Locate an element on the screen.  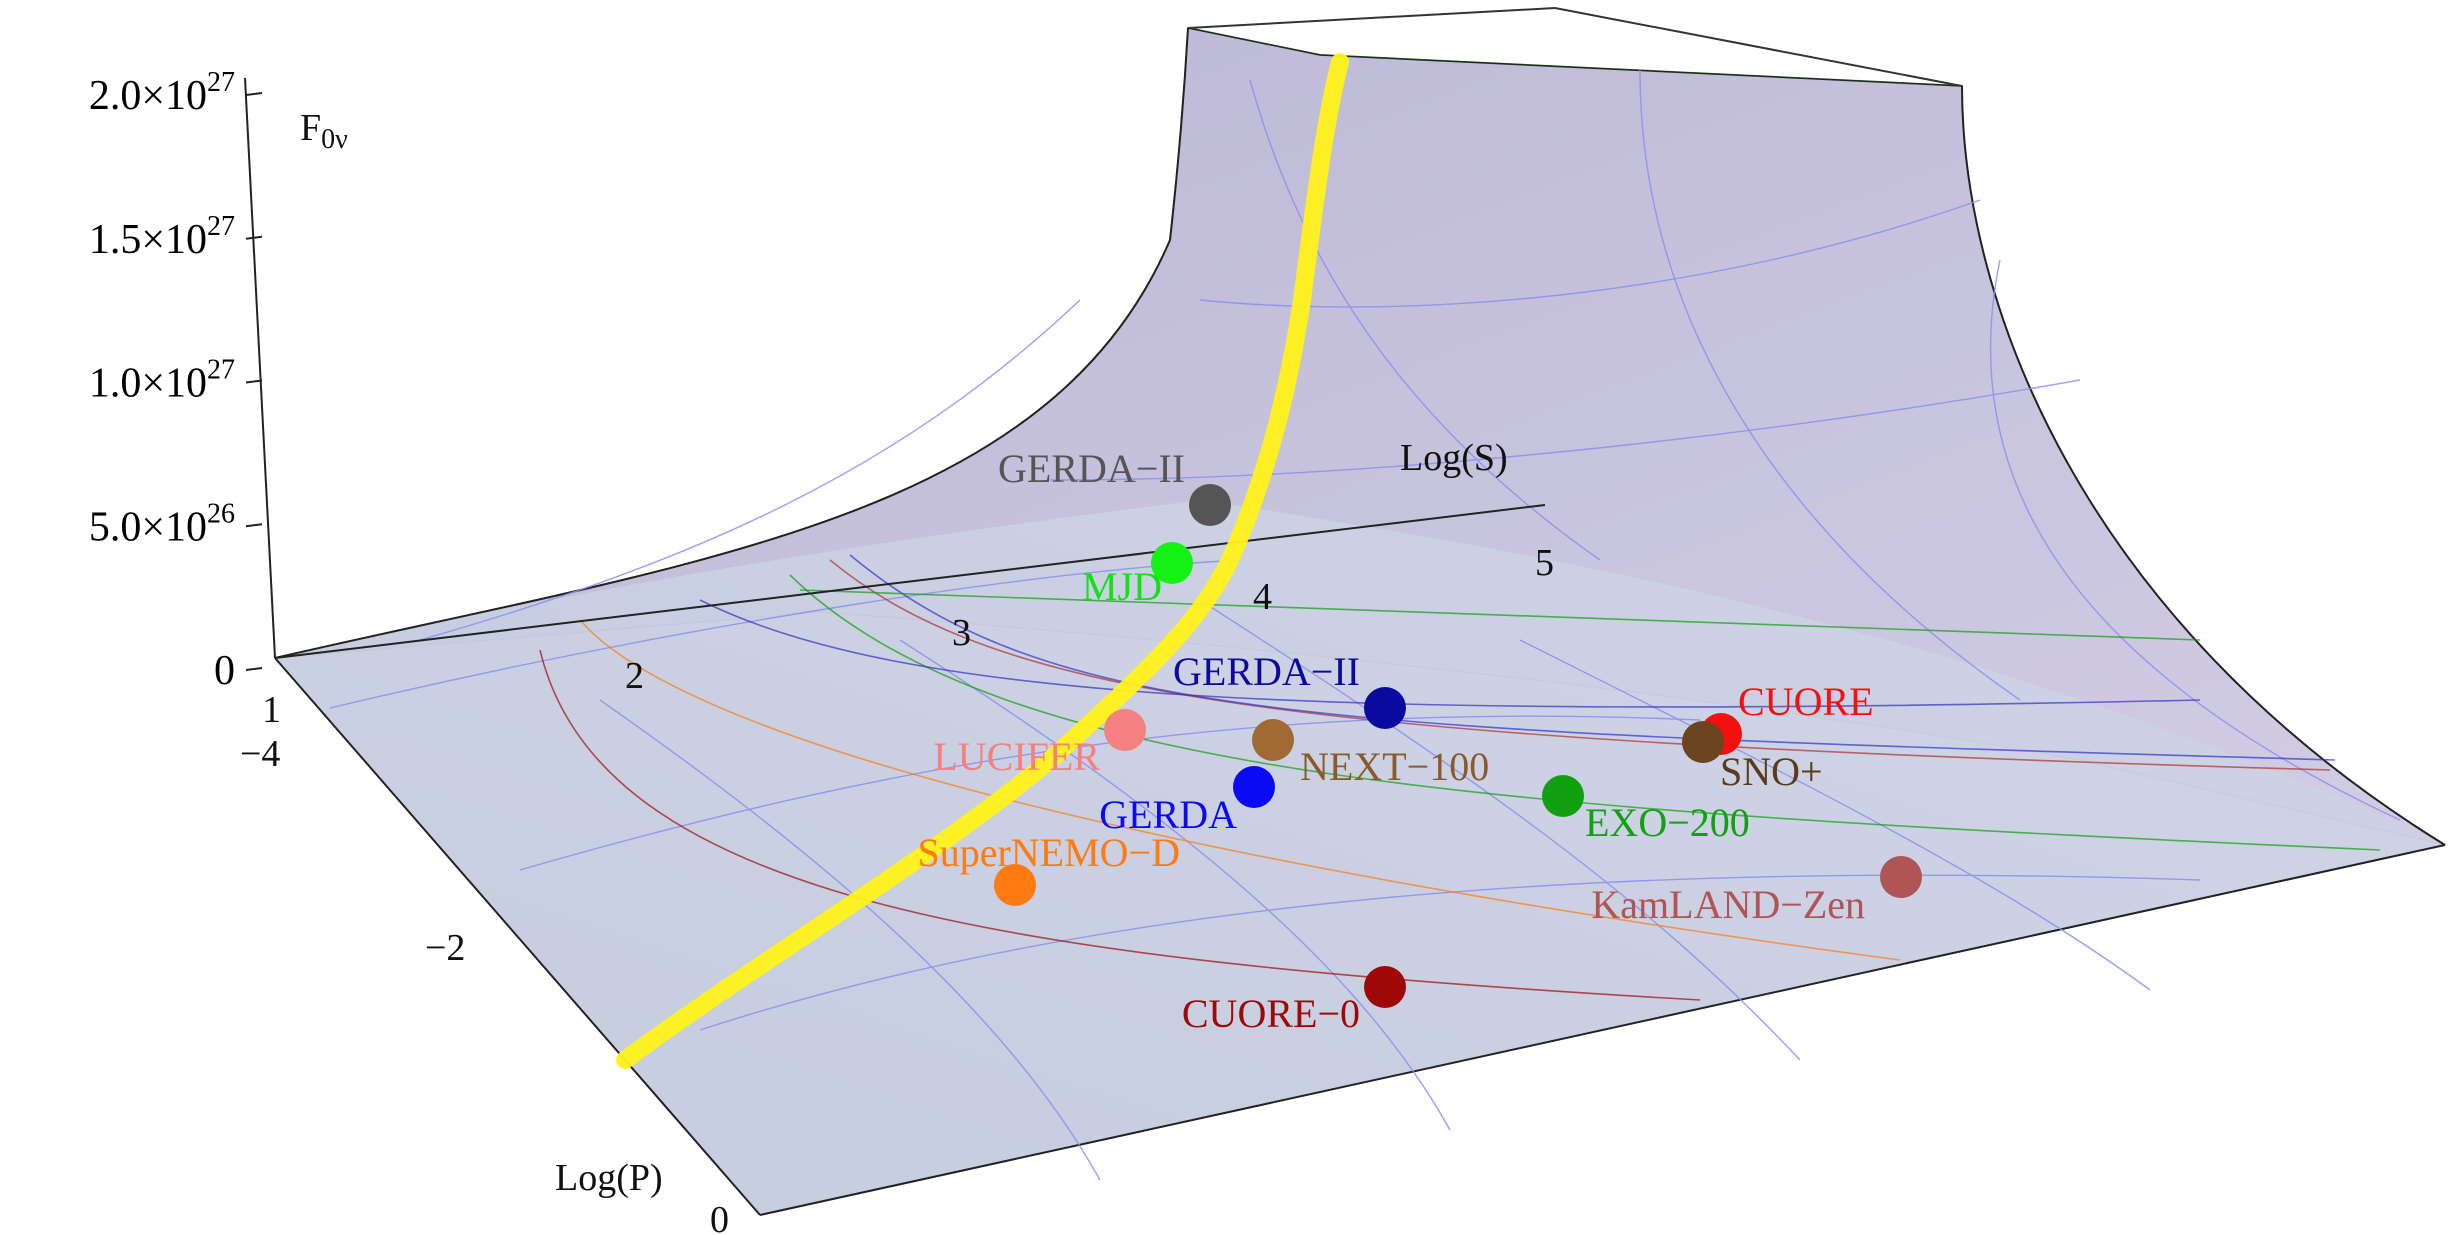
z-tick-label: 1.0×10²⁷ is located at coordinates (162, 381).